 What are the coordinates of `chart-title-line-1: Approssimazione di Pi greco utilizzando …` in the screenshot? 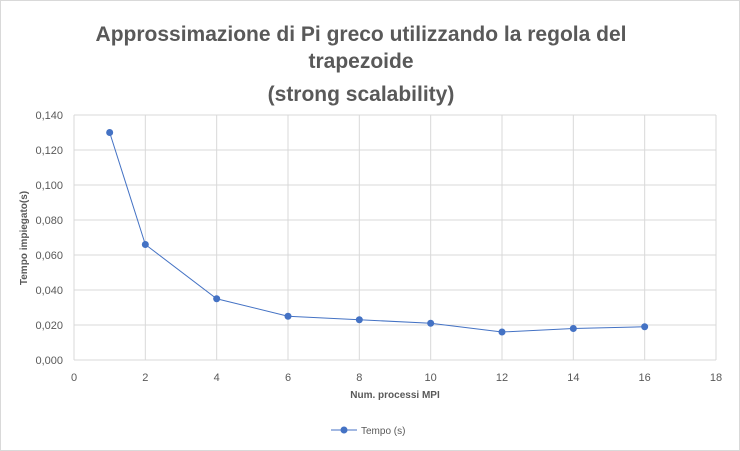 It's located at (361, 34).